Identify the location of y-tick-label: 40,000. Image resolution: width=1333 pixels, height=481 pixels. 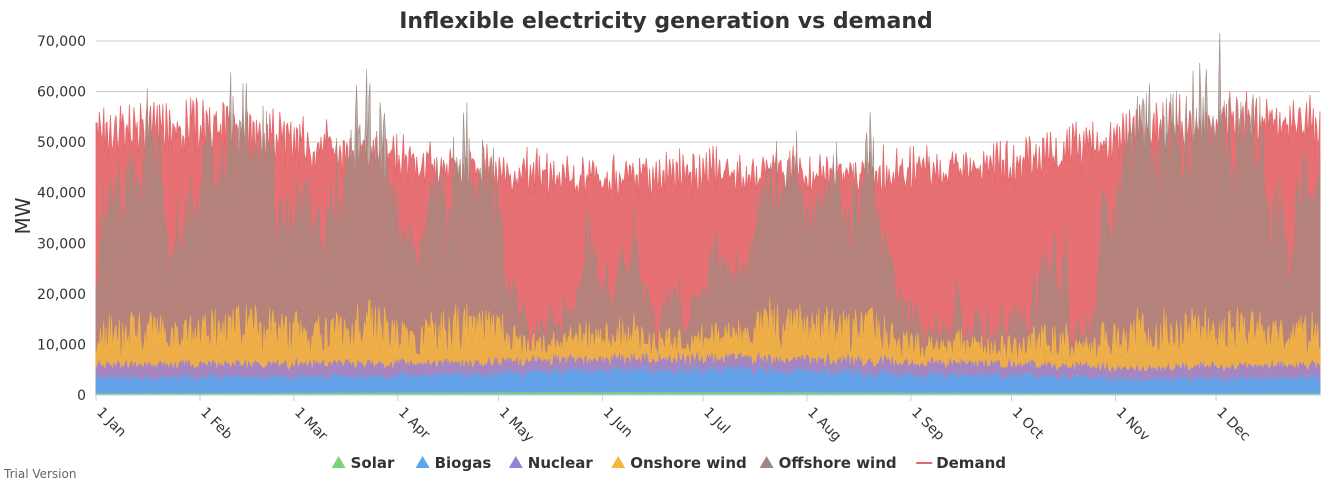
(61, 194).